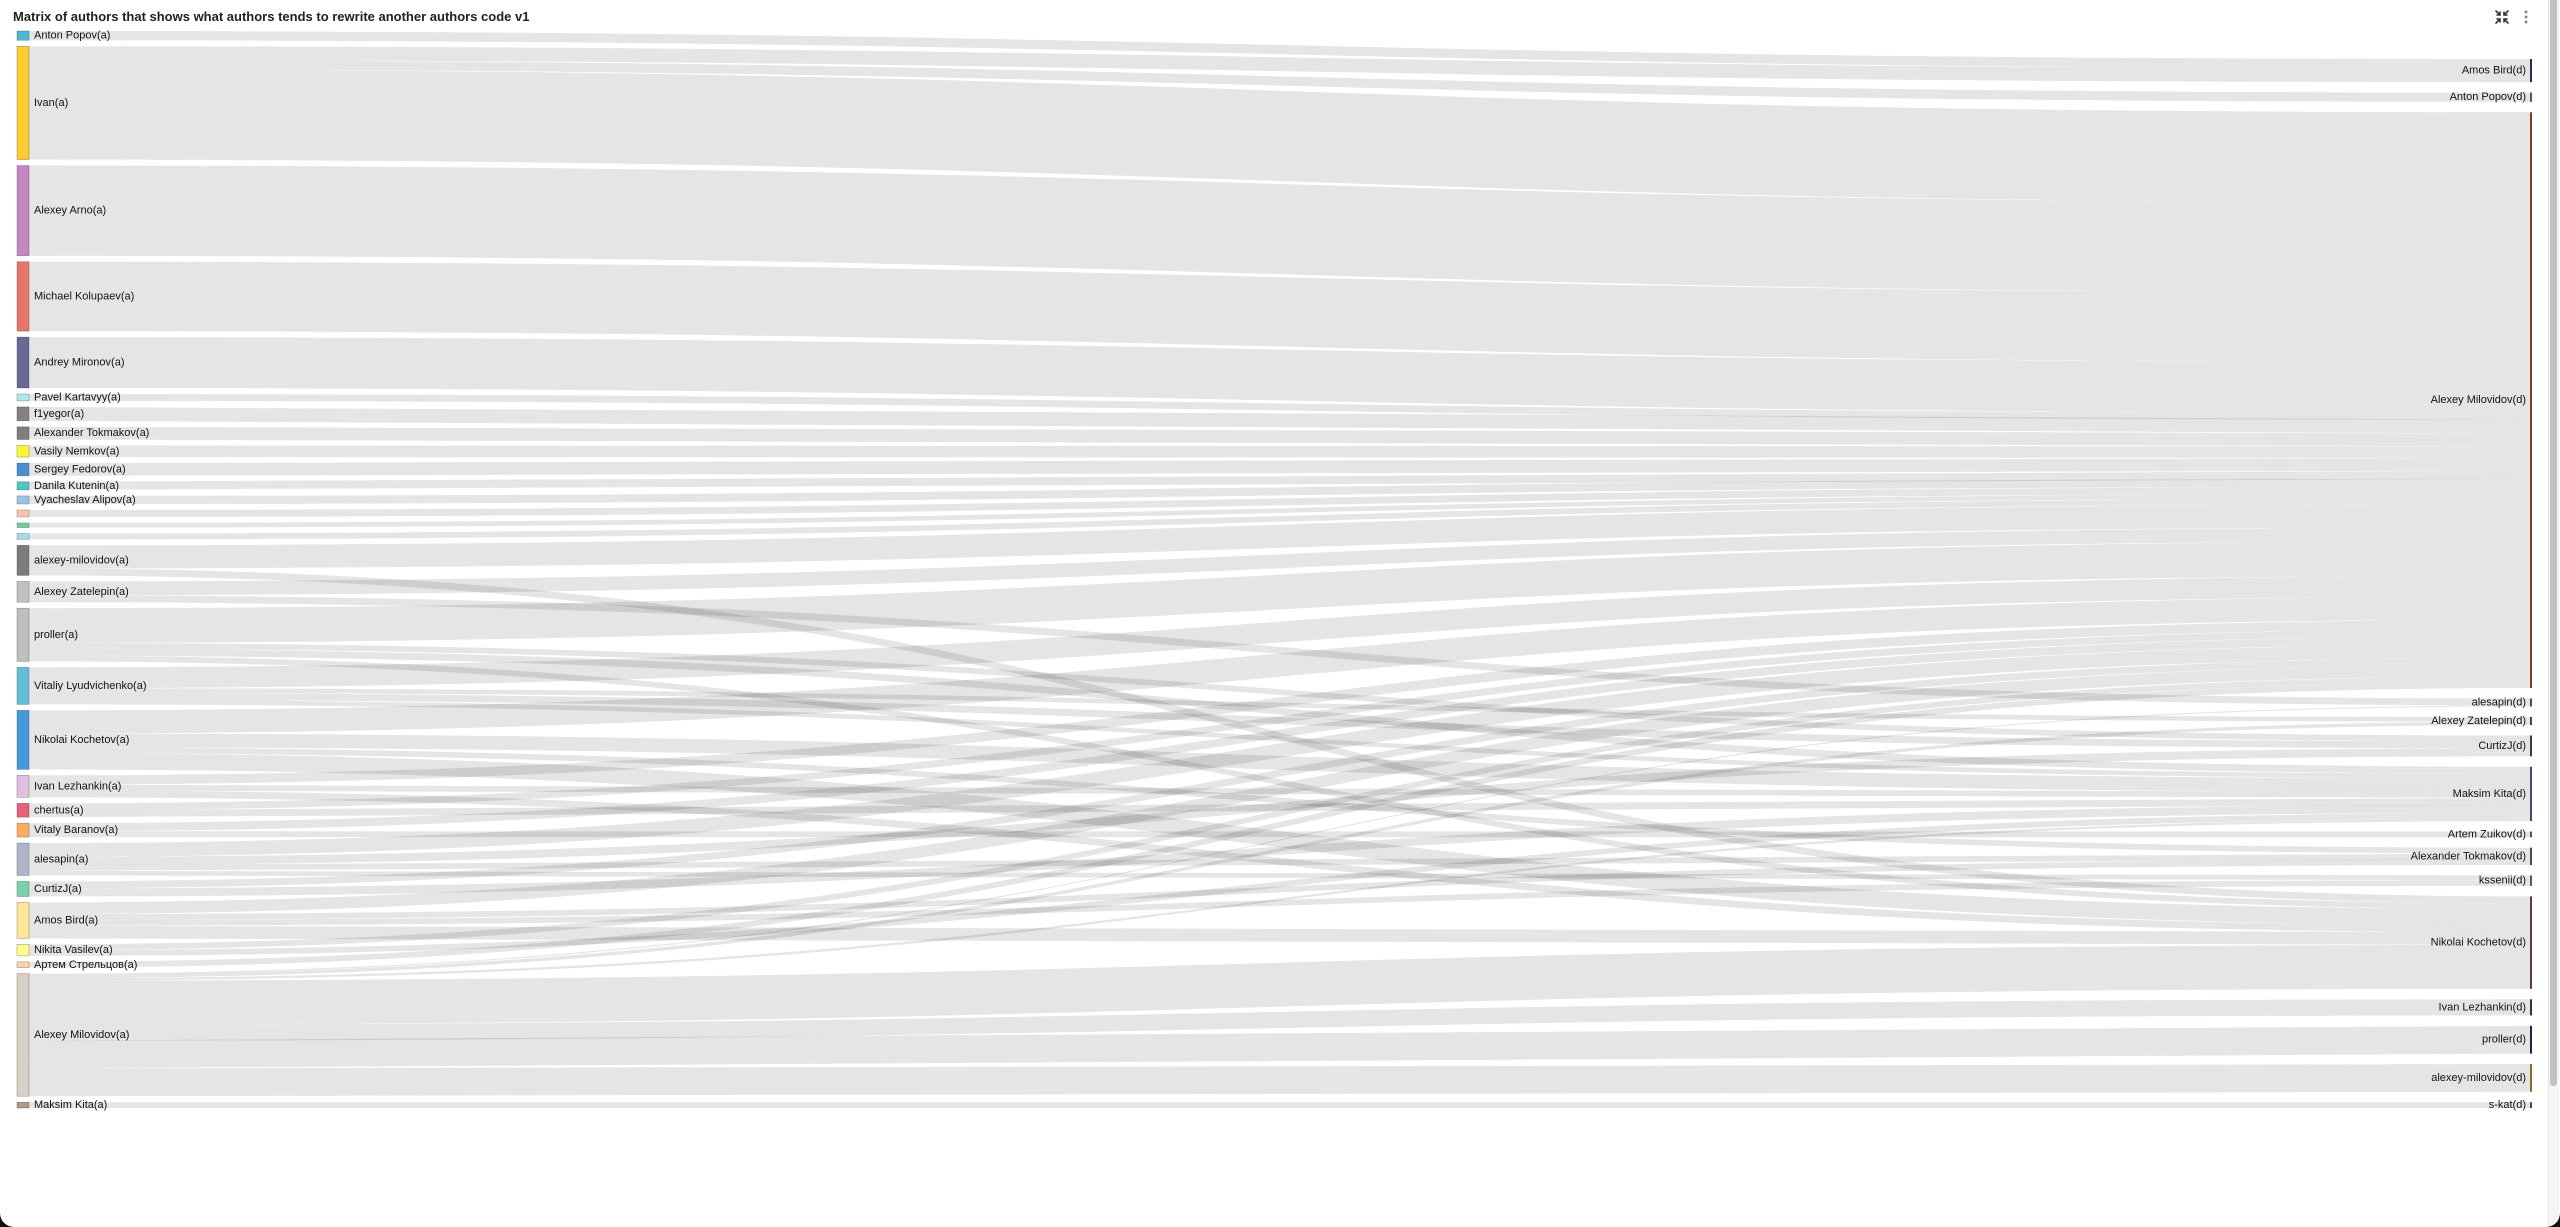  I want to click on vertical-scrollbar, so click(2553, 613).